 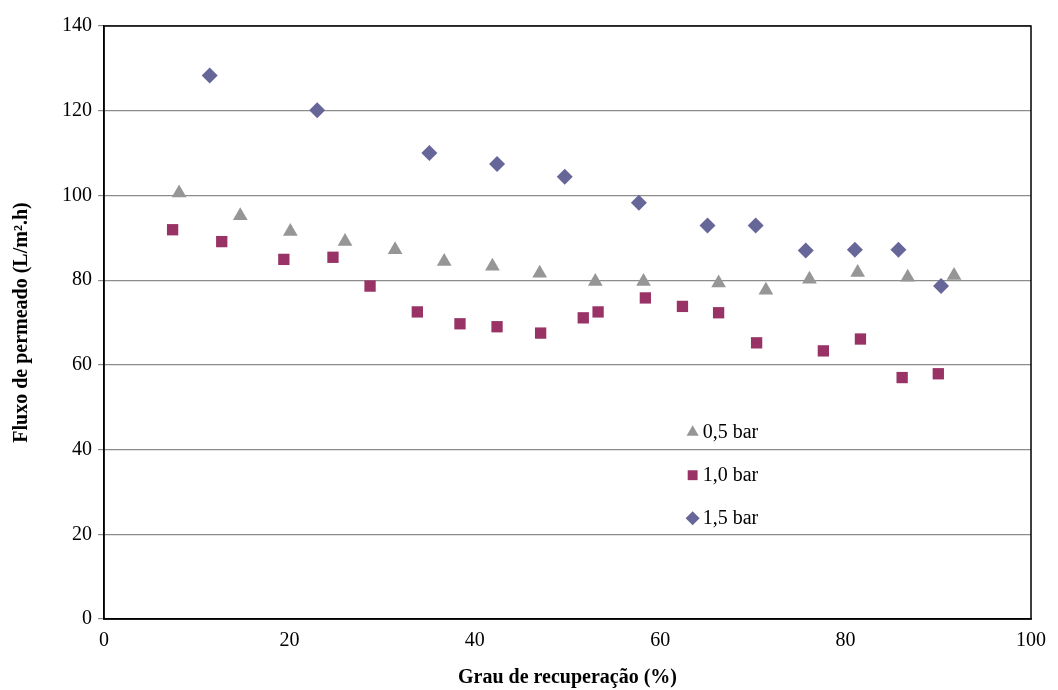 What do you see at coordinates (77, 24) in the screenshot?
I see `y-tick-label: 140` at bounding box center [77, 24].